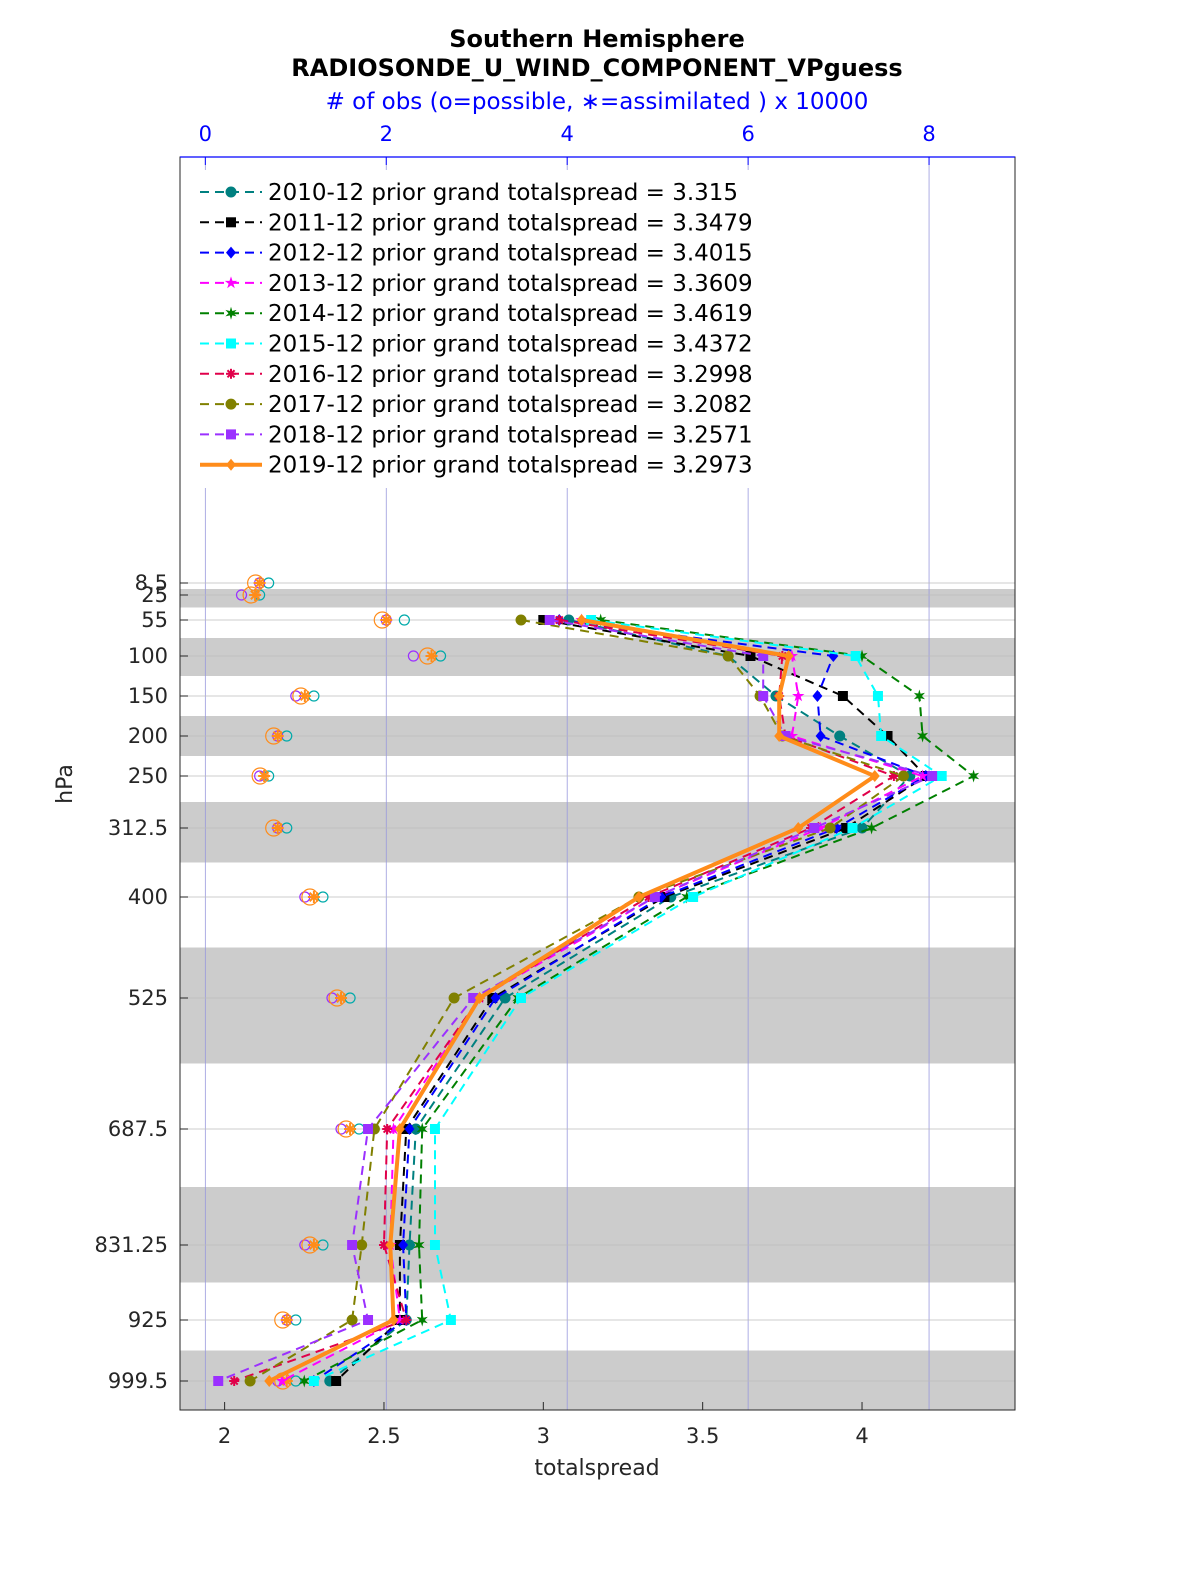 This screenshot has width=1200, height=1575. I want to click on y-tick-label: 200, so click(148, 736).